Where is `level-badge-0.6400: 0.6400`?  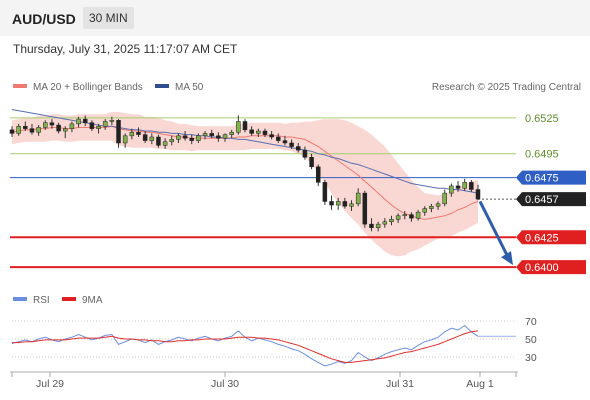 level-badge-0.6400: 0.6400 is located at coordinates (551, 267).